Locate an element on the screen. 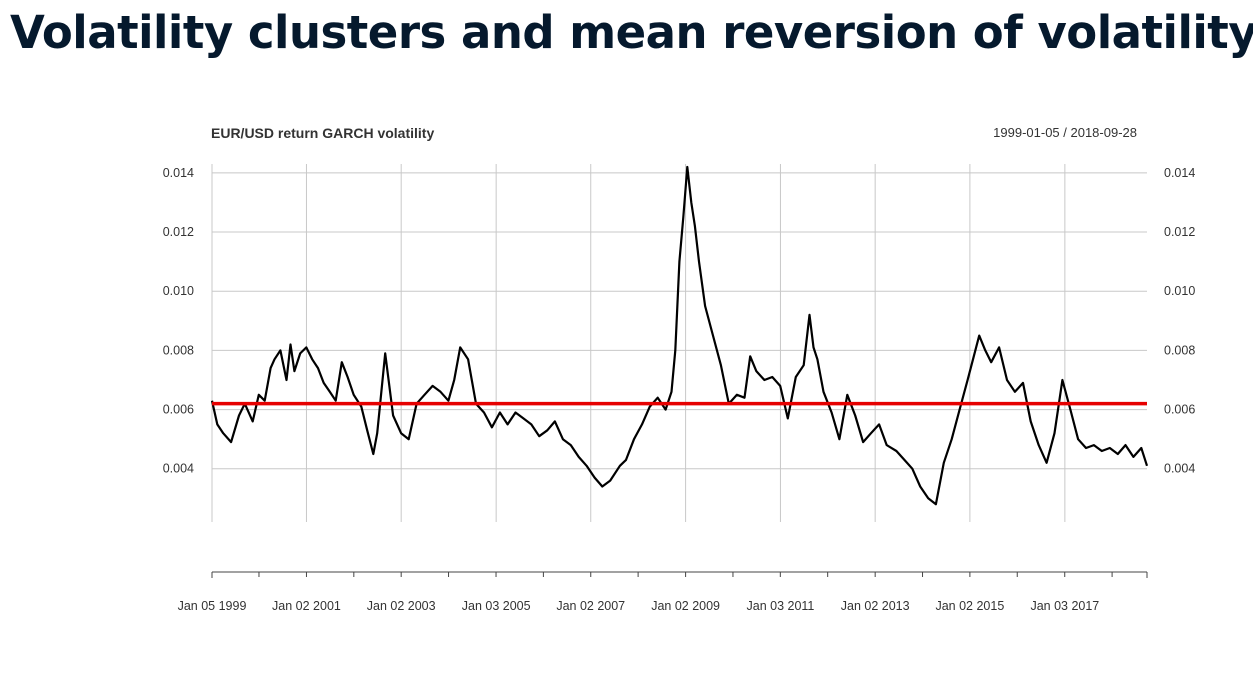  x-tick-label: Jan 03 2017 is located at coordinates (1064, 606).